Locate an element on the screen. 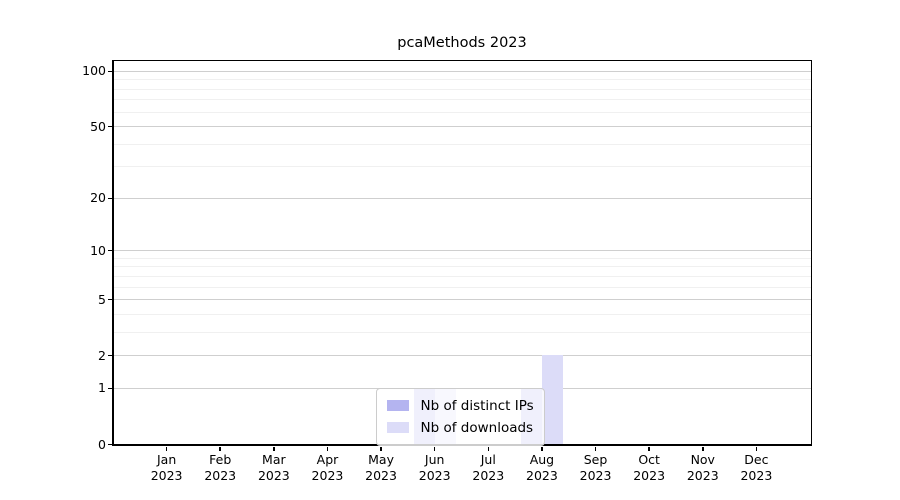 The image size is (900, 500). y-axis-tick-label-100: 100 is located at coordinates (94, 71).